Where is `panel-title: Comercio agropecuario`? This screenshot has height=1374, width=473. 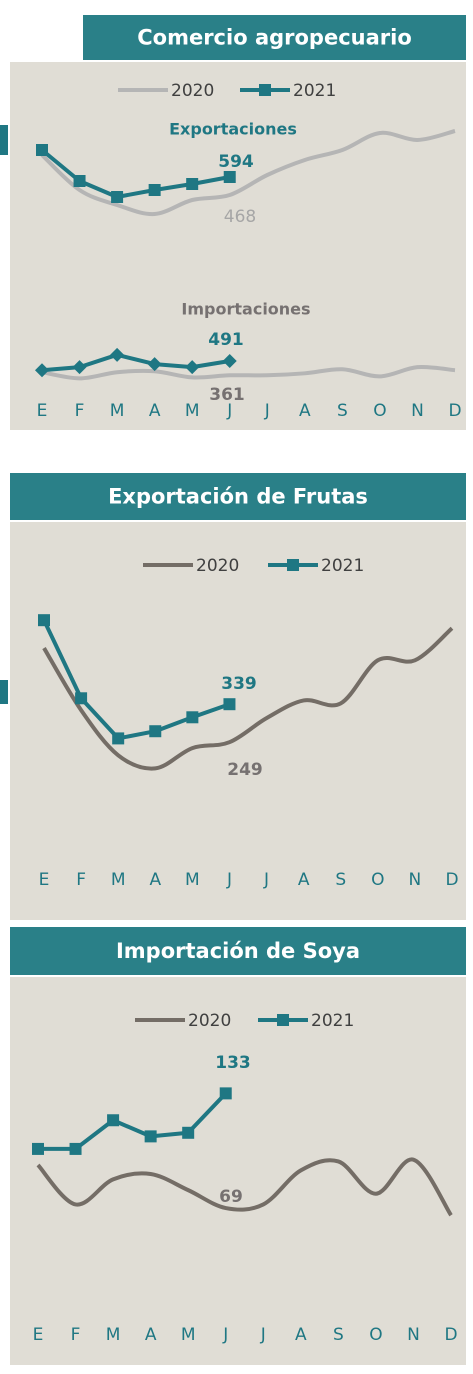
panel-title: Comercio agropecuario is located at coordinates (274, 38).